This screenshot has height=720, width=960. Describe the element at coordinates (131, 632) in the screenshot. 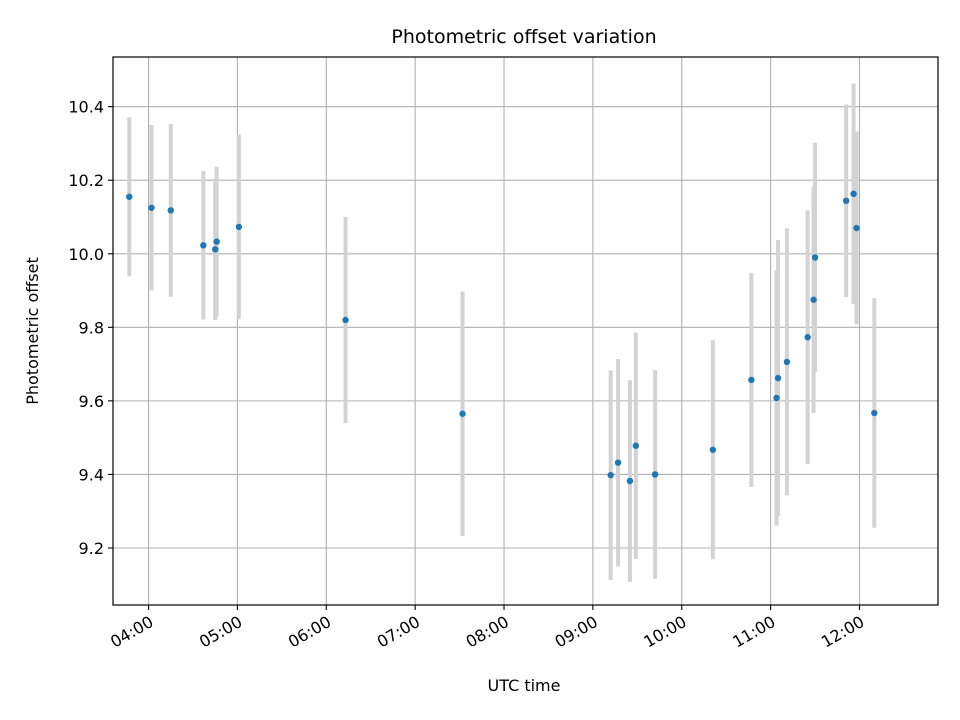

I see `x-tick-label: 04:00` at that location.